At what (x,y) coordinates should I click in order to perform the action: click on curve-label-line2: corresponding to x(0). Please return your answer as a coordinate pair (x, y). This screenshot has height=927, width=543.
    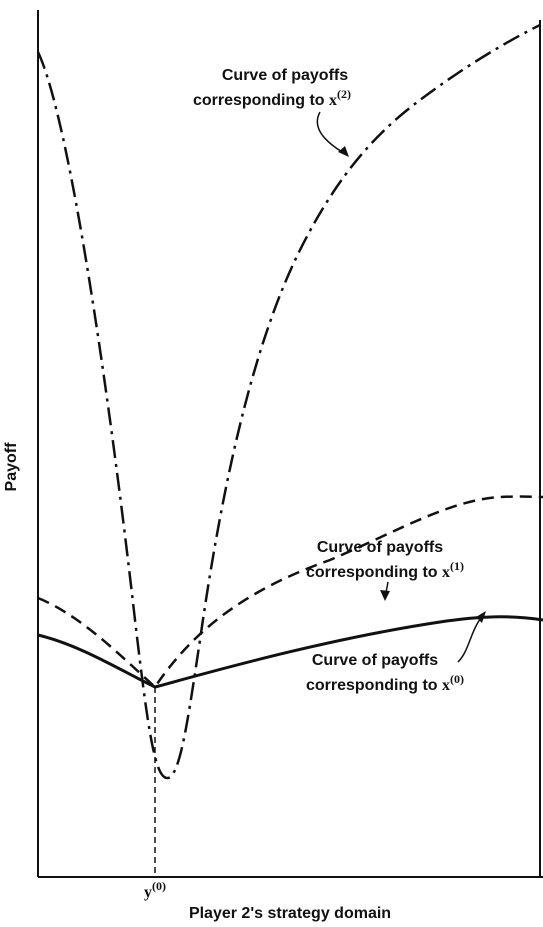
    Looking at the image, I should click on (385, 683).